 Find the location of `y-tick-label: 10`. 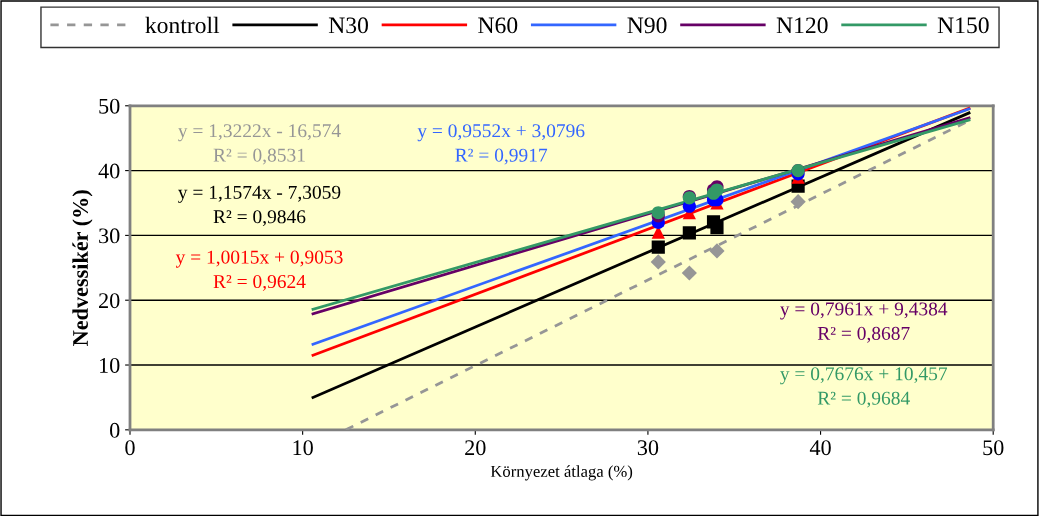

y-tick-label: 10 is located at coordinates (110, 365).